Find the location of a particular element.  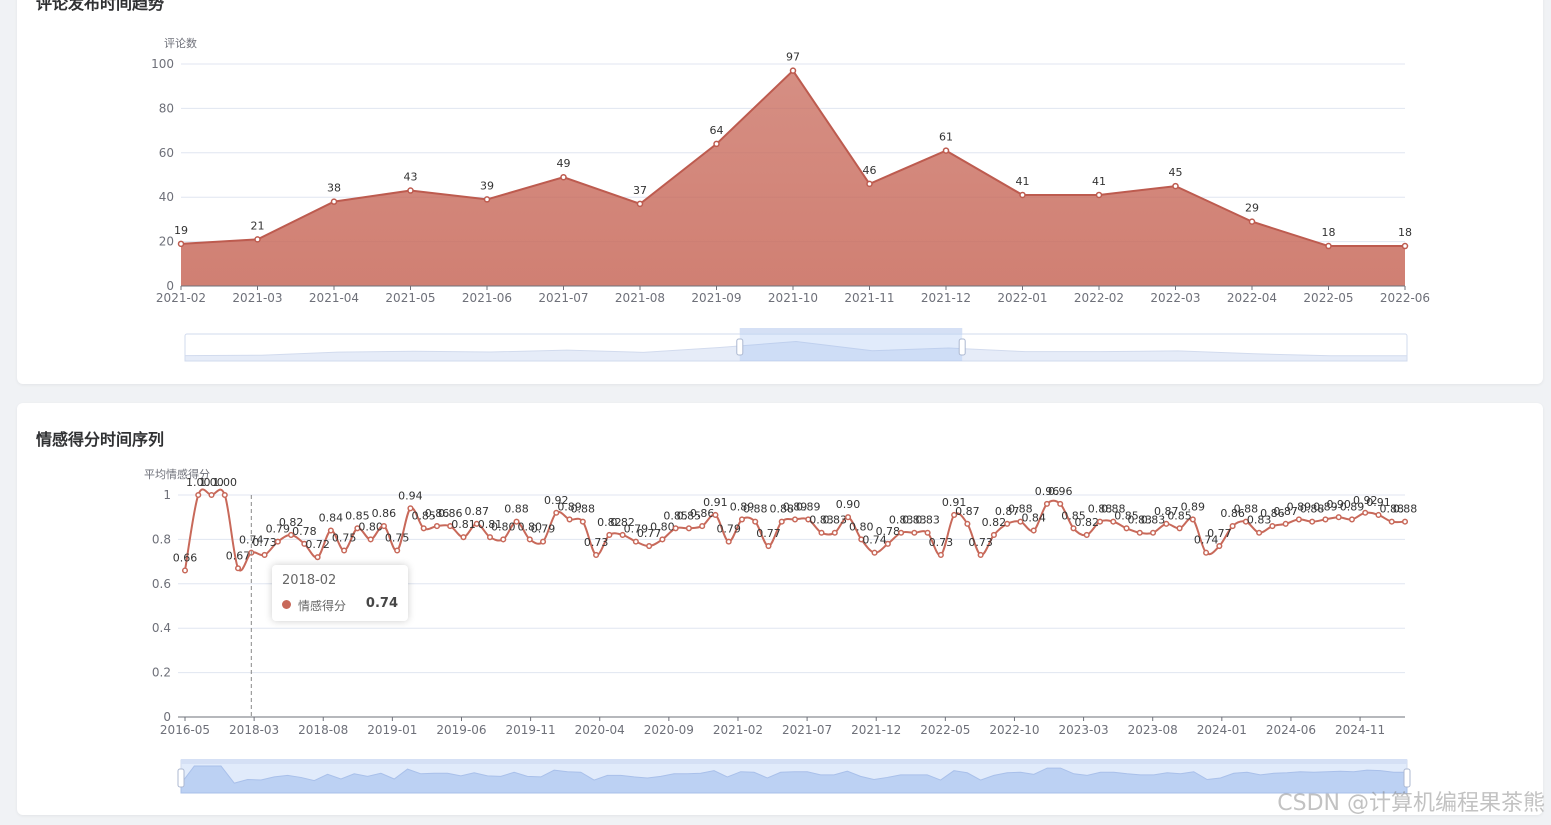

x-tick-label: 2022-05 is located at coordinates (945, 730).